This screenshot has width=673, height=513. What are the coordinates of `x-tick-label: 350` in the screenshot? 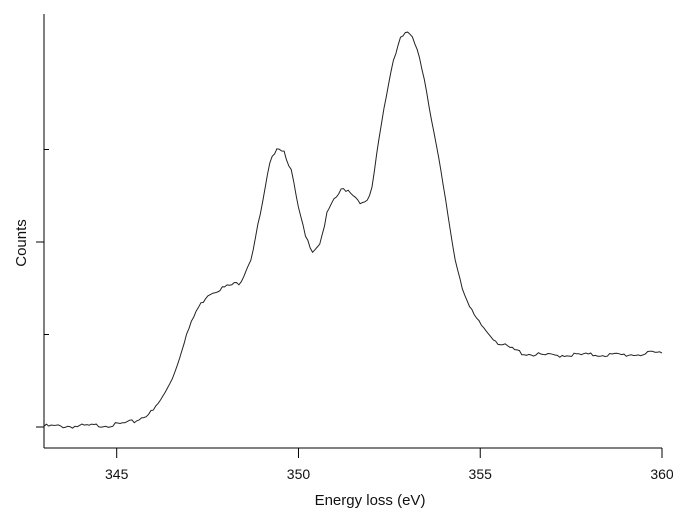 It's located at (299, 474).